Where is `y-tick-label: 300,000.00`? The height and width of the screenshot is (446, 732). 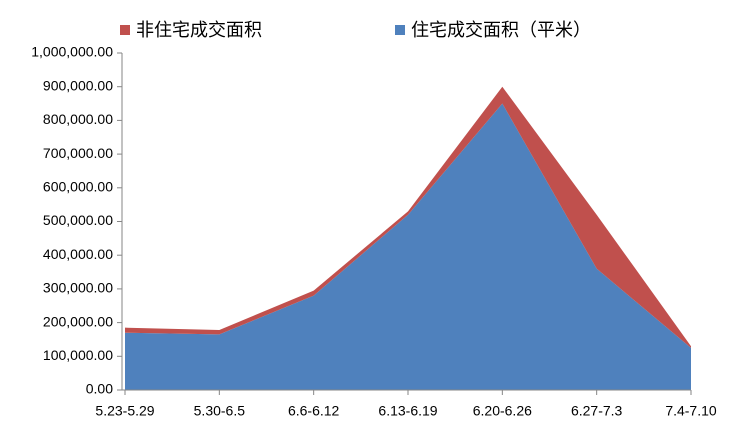 y-tick-label: 300,000.00 is located at coordinates (78, 288).